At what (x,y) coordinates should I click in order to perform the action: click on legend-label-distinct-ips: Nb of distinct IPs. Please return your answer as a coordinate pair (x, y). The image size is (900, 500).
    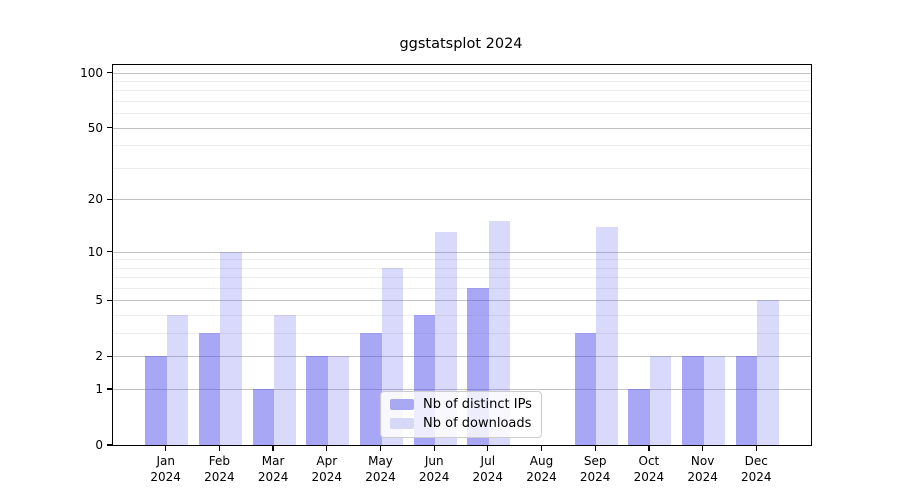
    Looking at the image, I should click on (477, 404).